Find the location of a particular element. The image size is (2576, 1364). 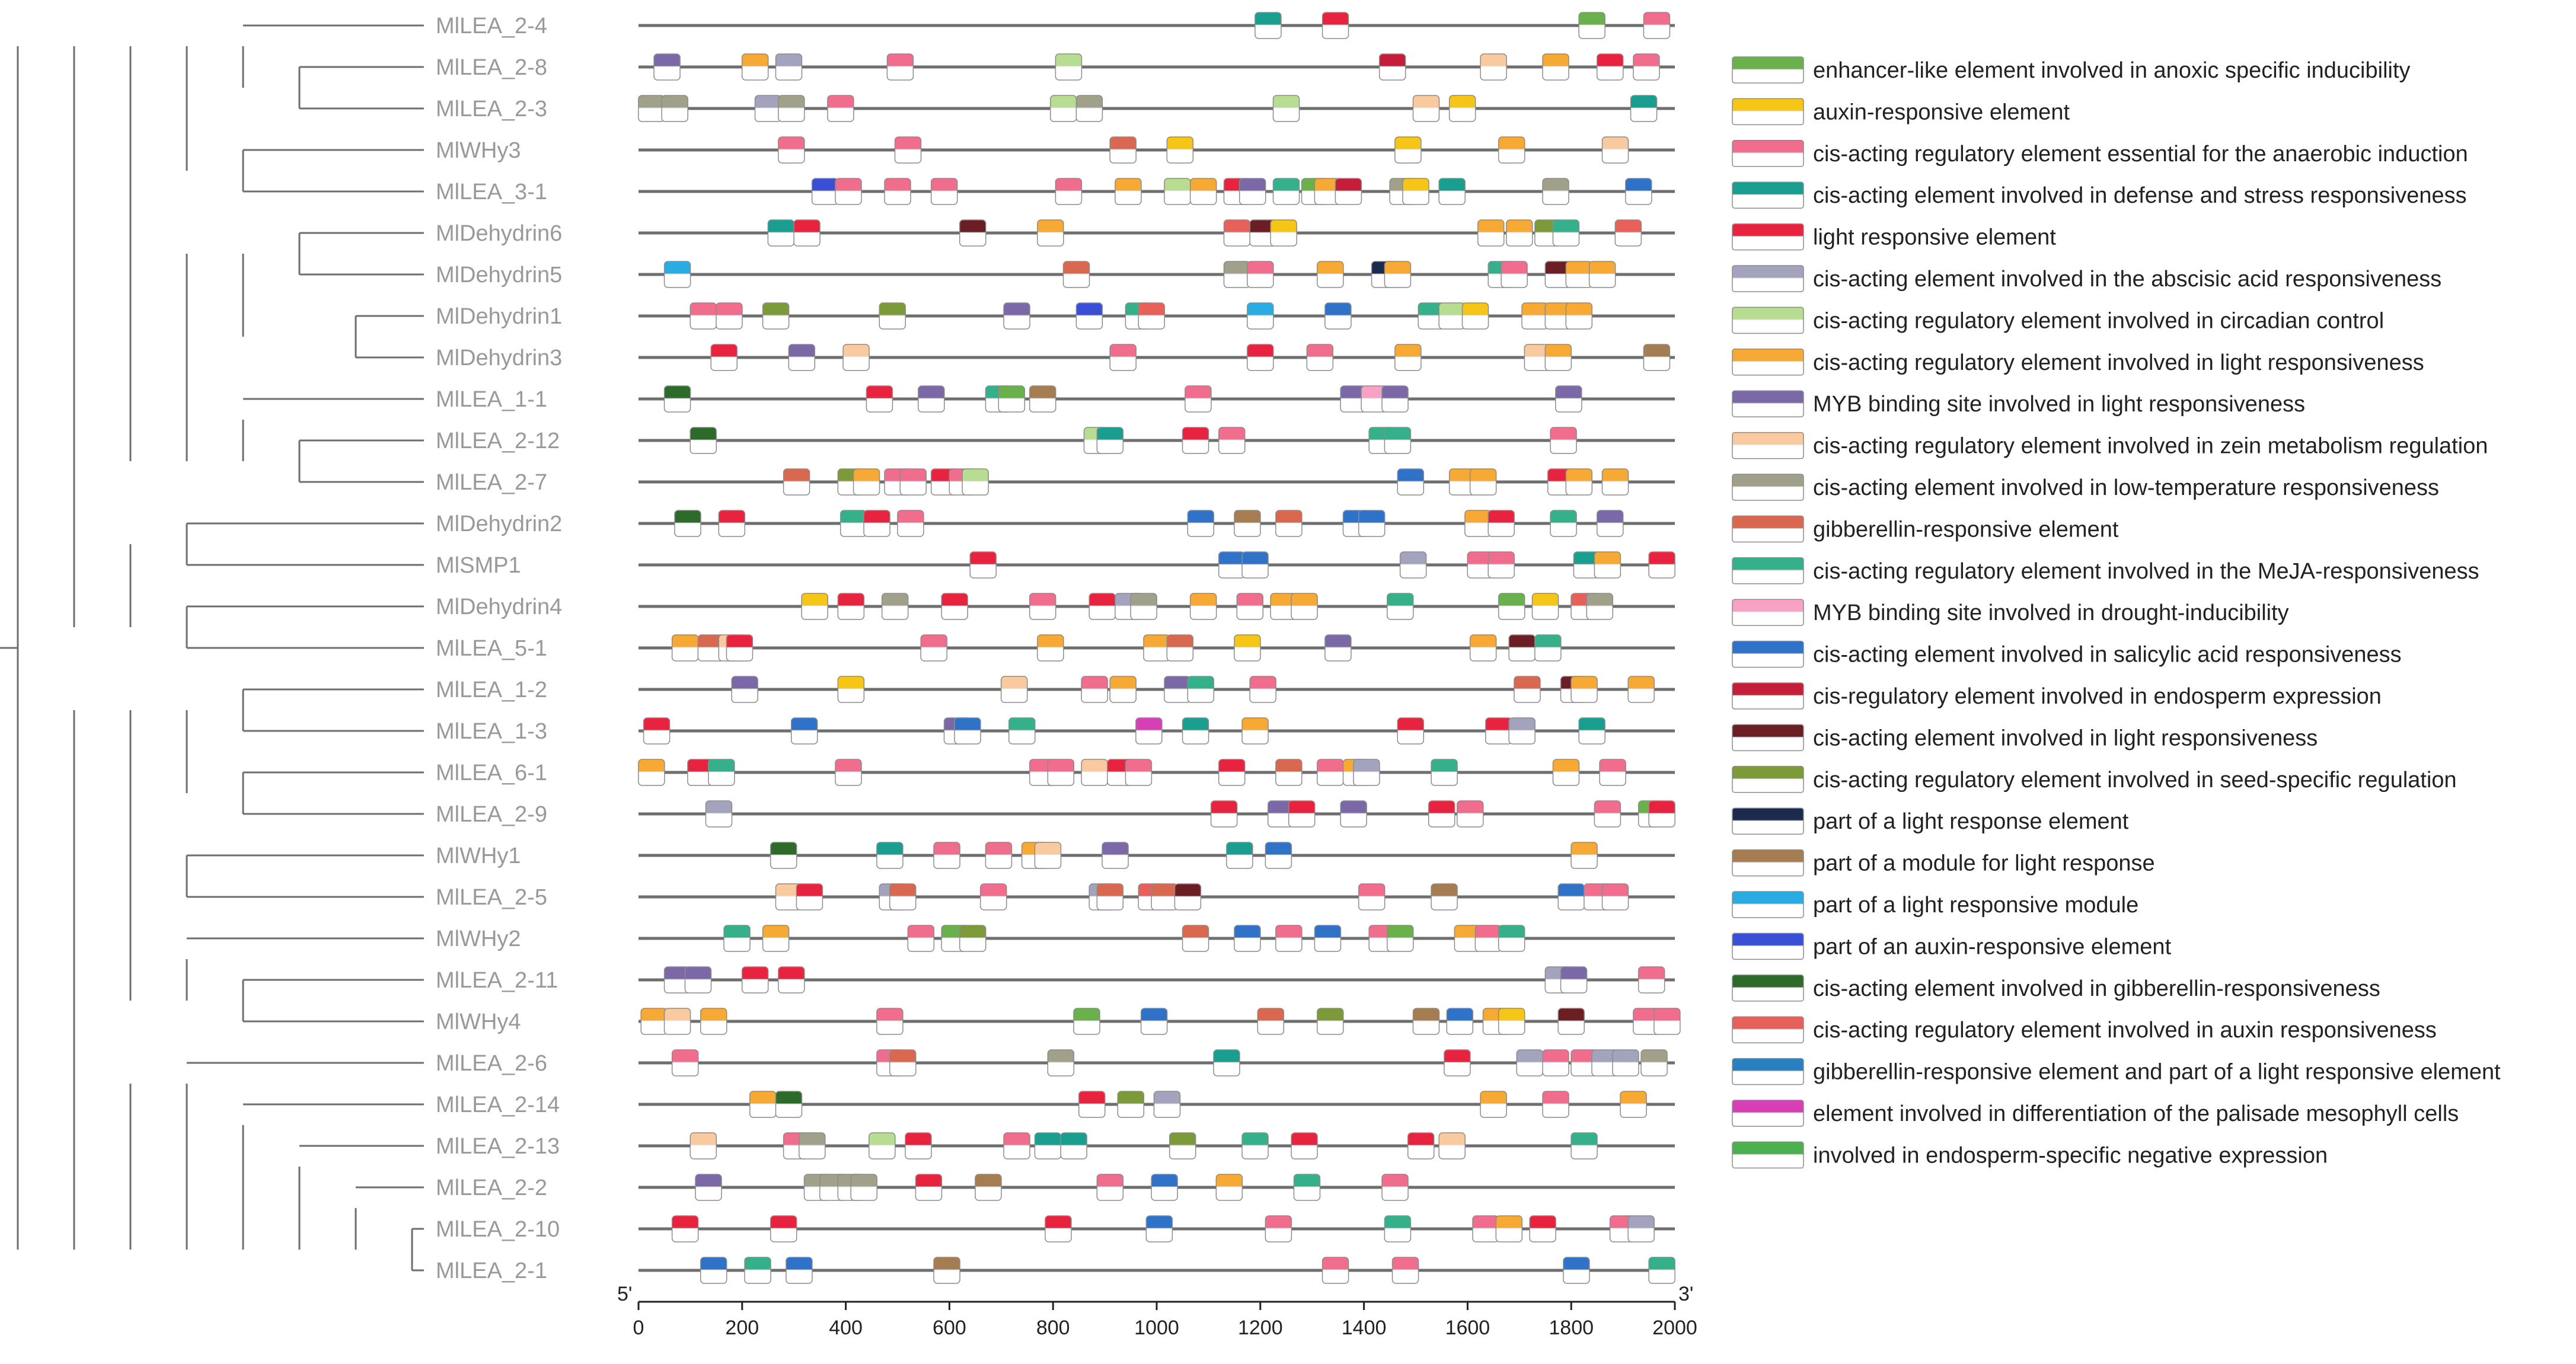

legend-entry: gibberellin-responsive element is located at coordinates (1925, 529).